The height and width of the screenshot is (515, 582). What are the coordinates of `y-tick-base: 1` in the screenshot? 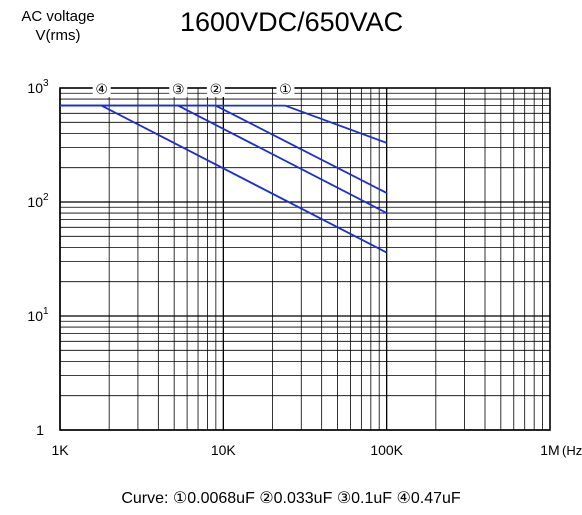 It's located at (40, 430).